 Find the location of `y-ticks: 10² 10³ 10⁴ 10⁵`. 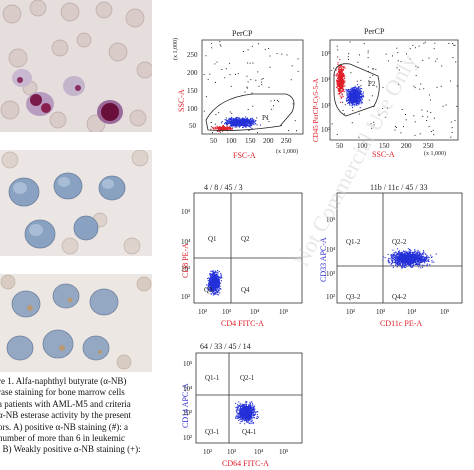

y-ticks: 10² 10³ 10⁴ 10⁵ is located at coordinates (331, 258).